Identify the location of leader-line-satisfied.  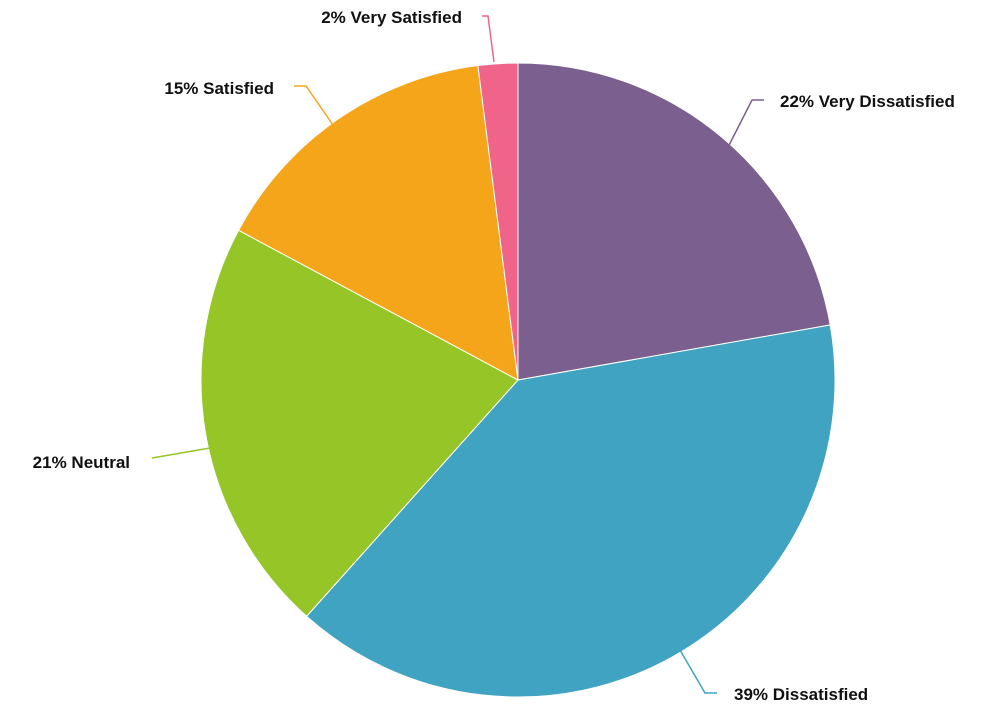
(314, 105).